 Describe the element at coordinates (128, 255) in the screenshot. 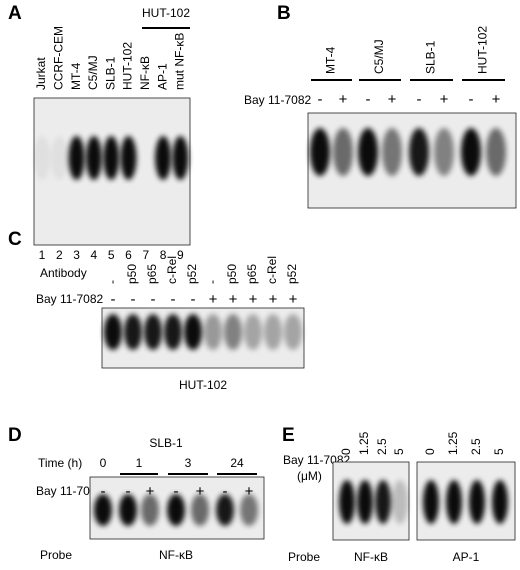

I see `lane-number: 6` at that location.